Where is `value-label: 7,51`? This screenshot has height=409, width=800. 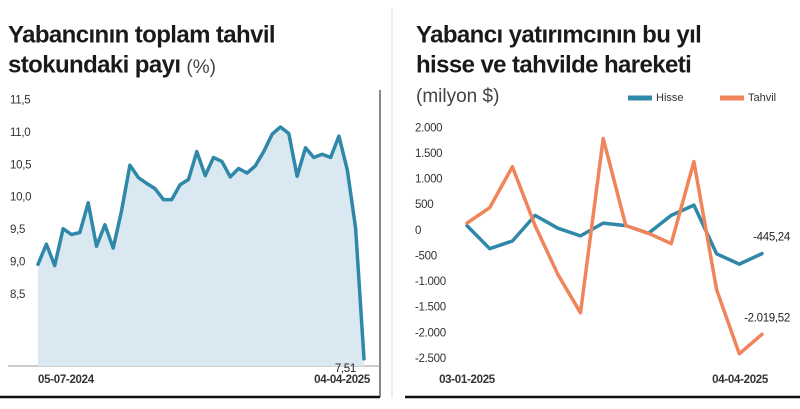 value-label: 7,51 is located at coordinates (345, 369).